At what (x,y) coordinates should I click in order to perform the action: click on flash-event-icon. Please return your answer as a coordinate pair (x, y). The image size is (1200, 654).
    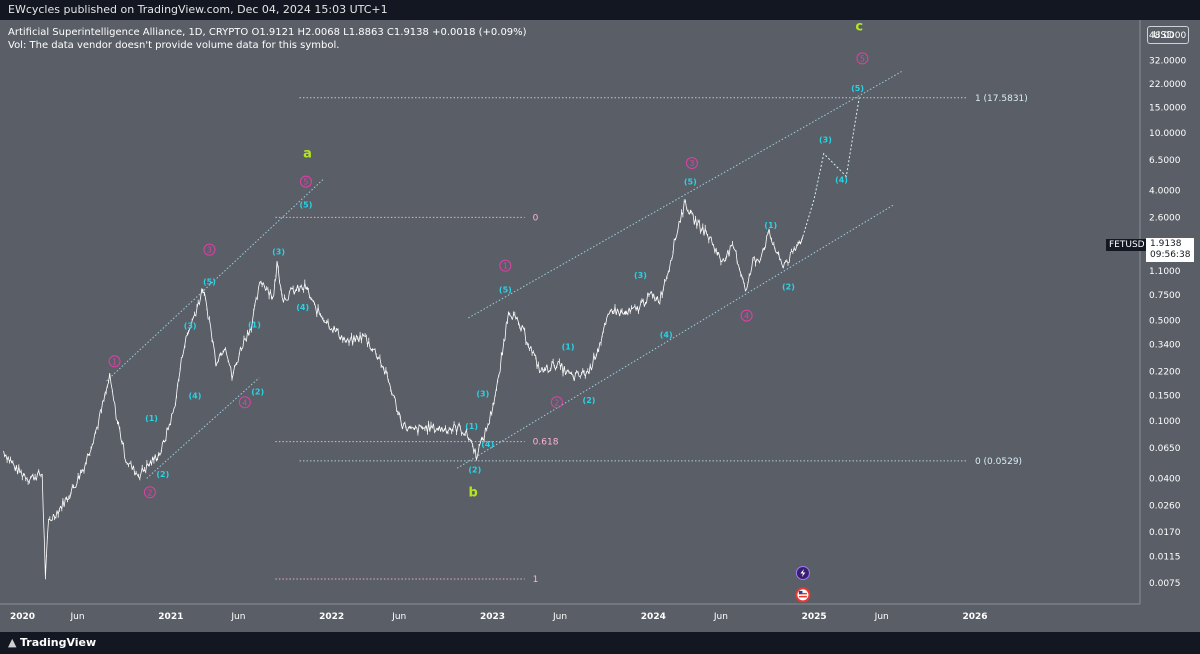
    Looking at the image, I should click on (802, 573).